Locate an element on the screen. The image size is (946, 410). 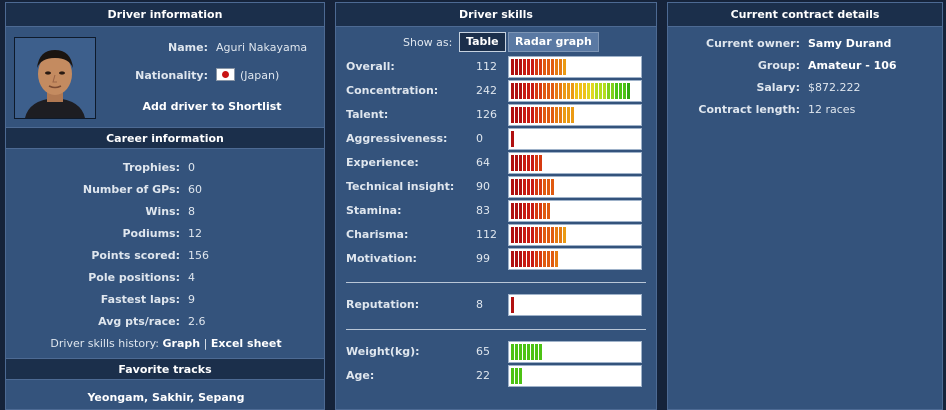
skill-row: Overall: 112 is located at coordinates (496, 67).